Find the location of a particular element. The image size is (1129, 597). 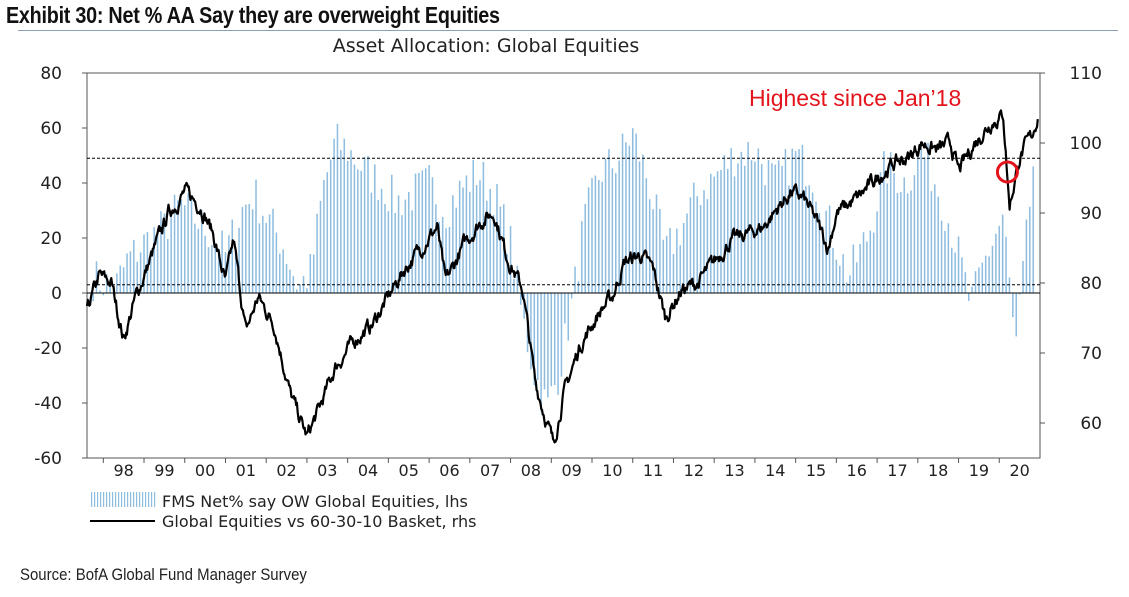

x-tick-label: 04 is located at coordinates (368, 470).